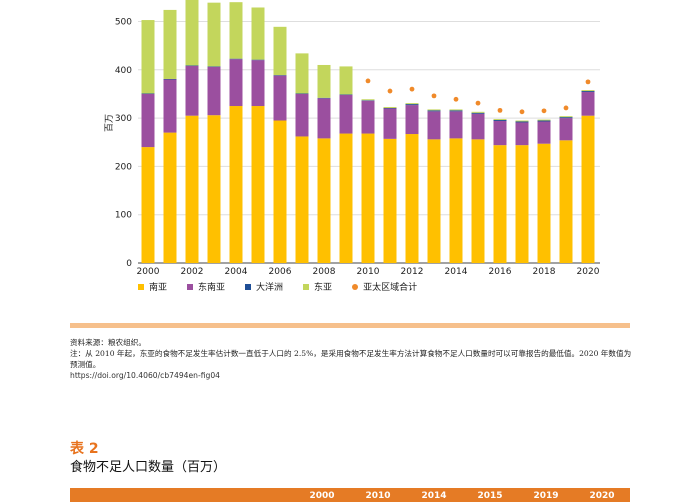 This screenshot has width=700, height=502. I want to click on y-tick-label: 200, so click(123, 167).